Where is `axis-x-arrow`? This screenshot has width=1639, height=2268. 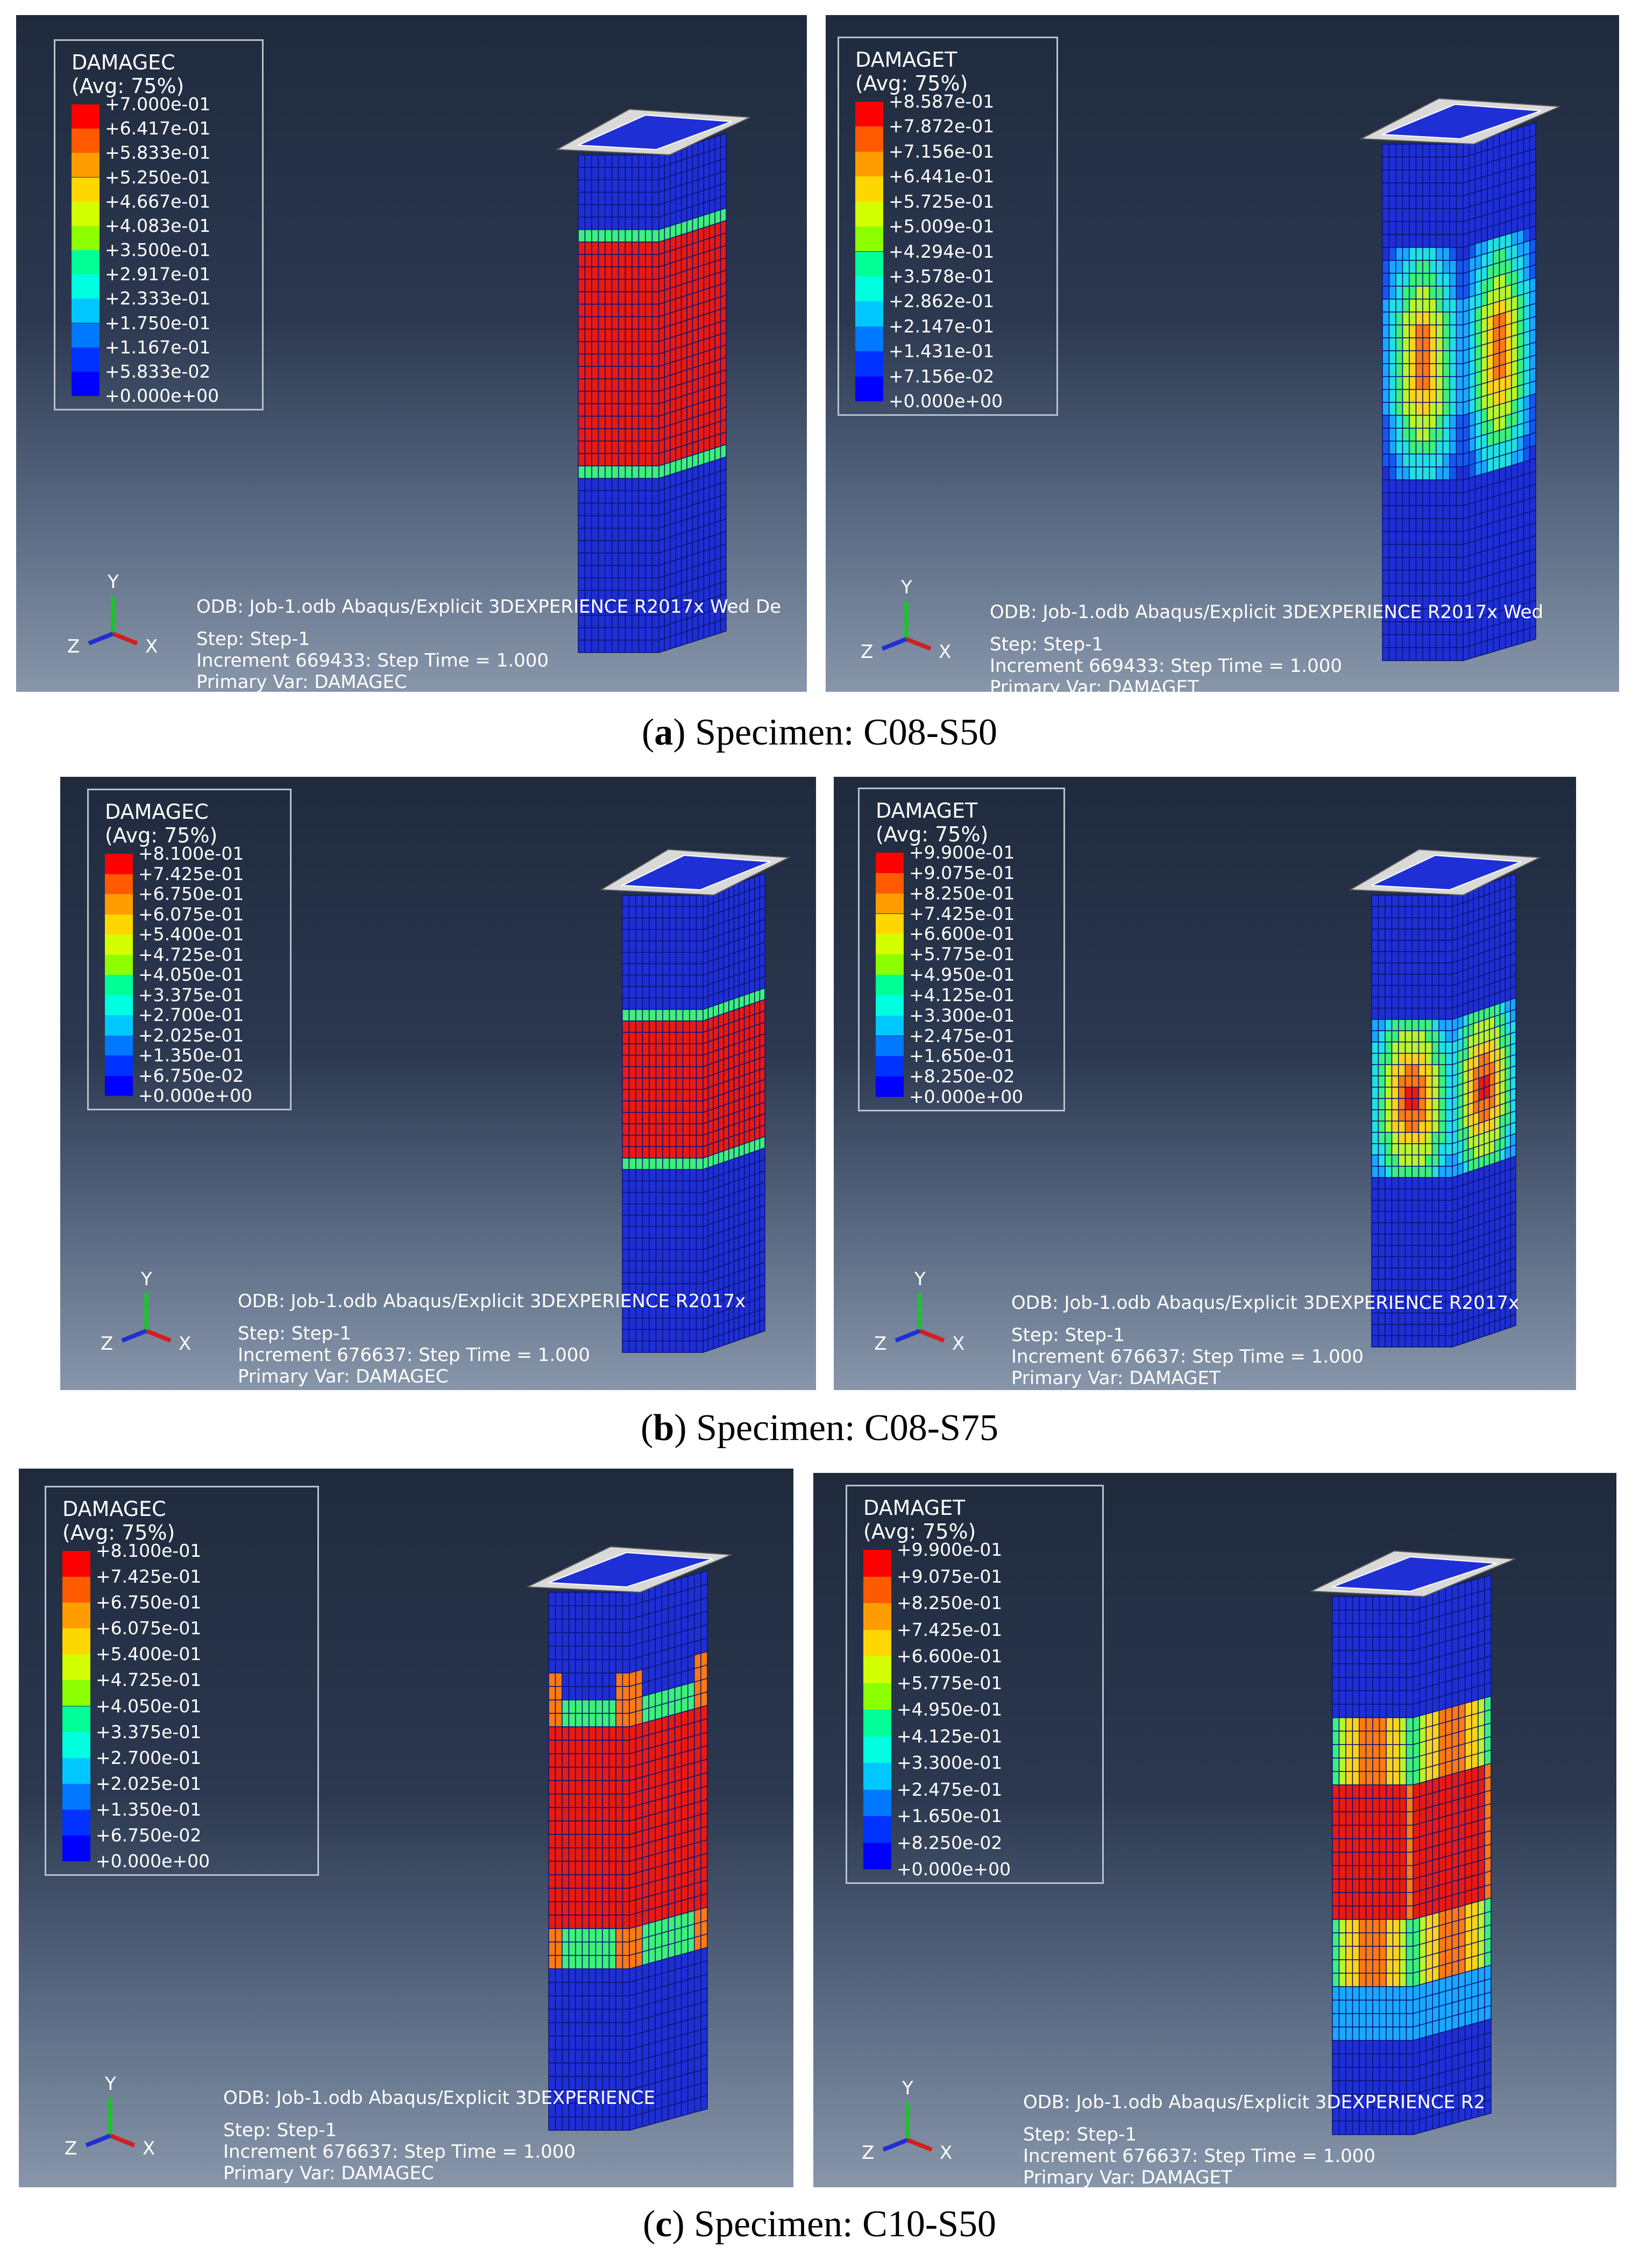
axis-x-arrow is located at coordinates (918, 644).